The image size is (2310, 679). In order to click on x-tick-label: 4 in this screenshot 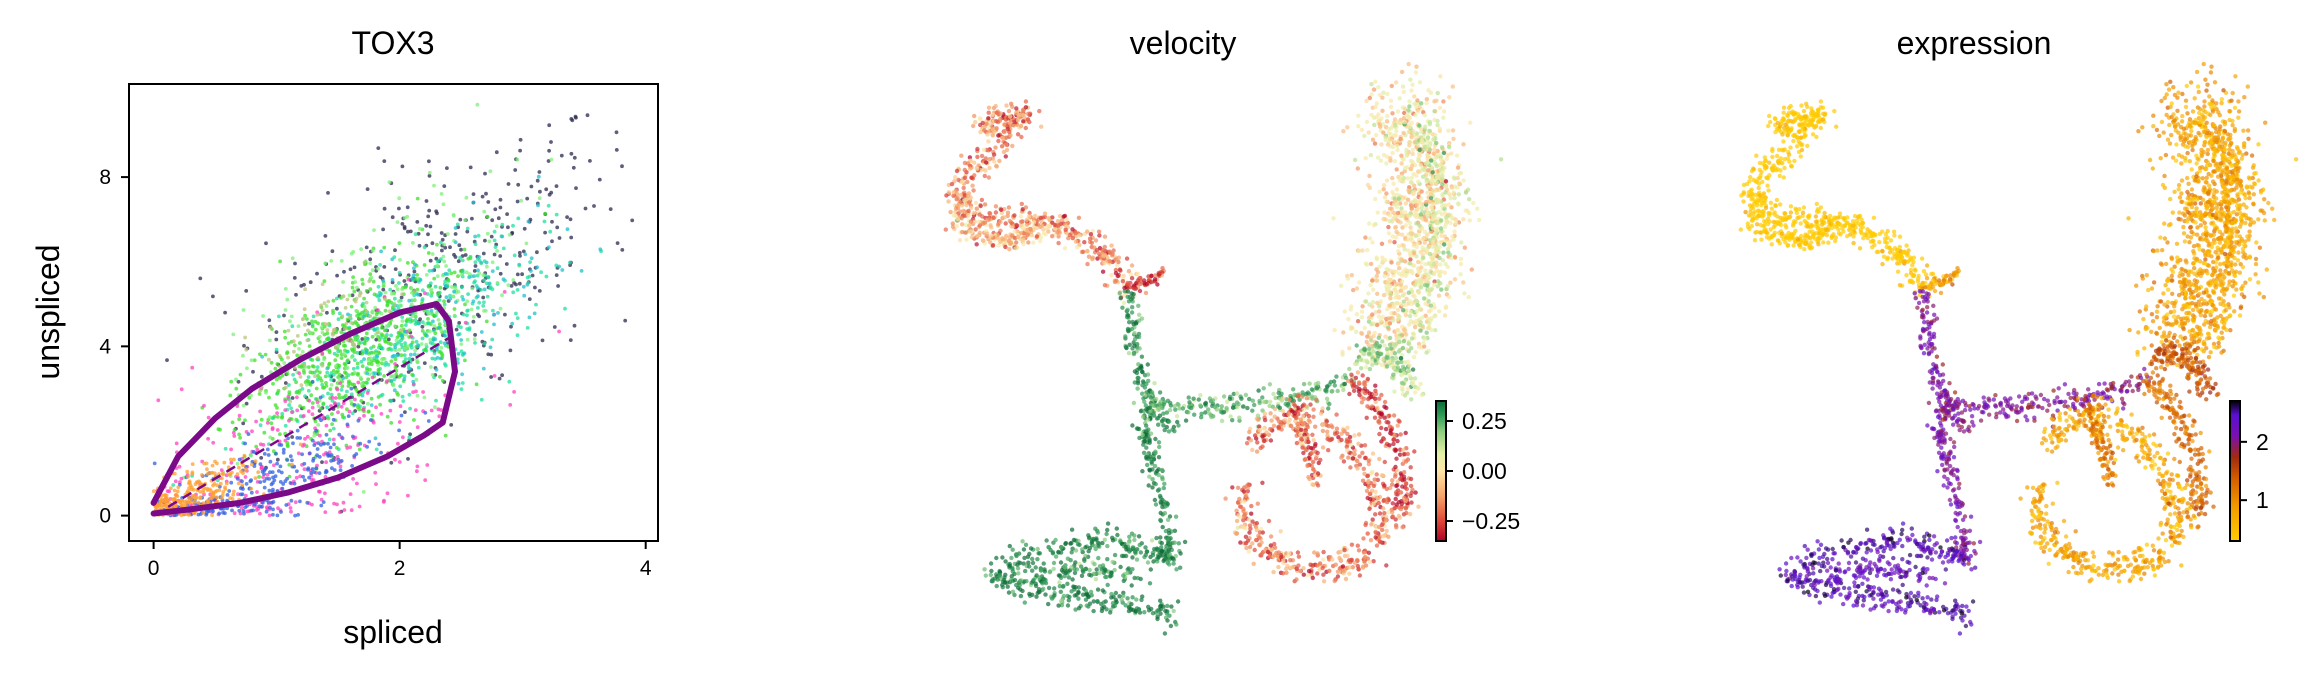, I will do `click(646, 568)`.